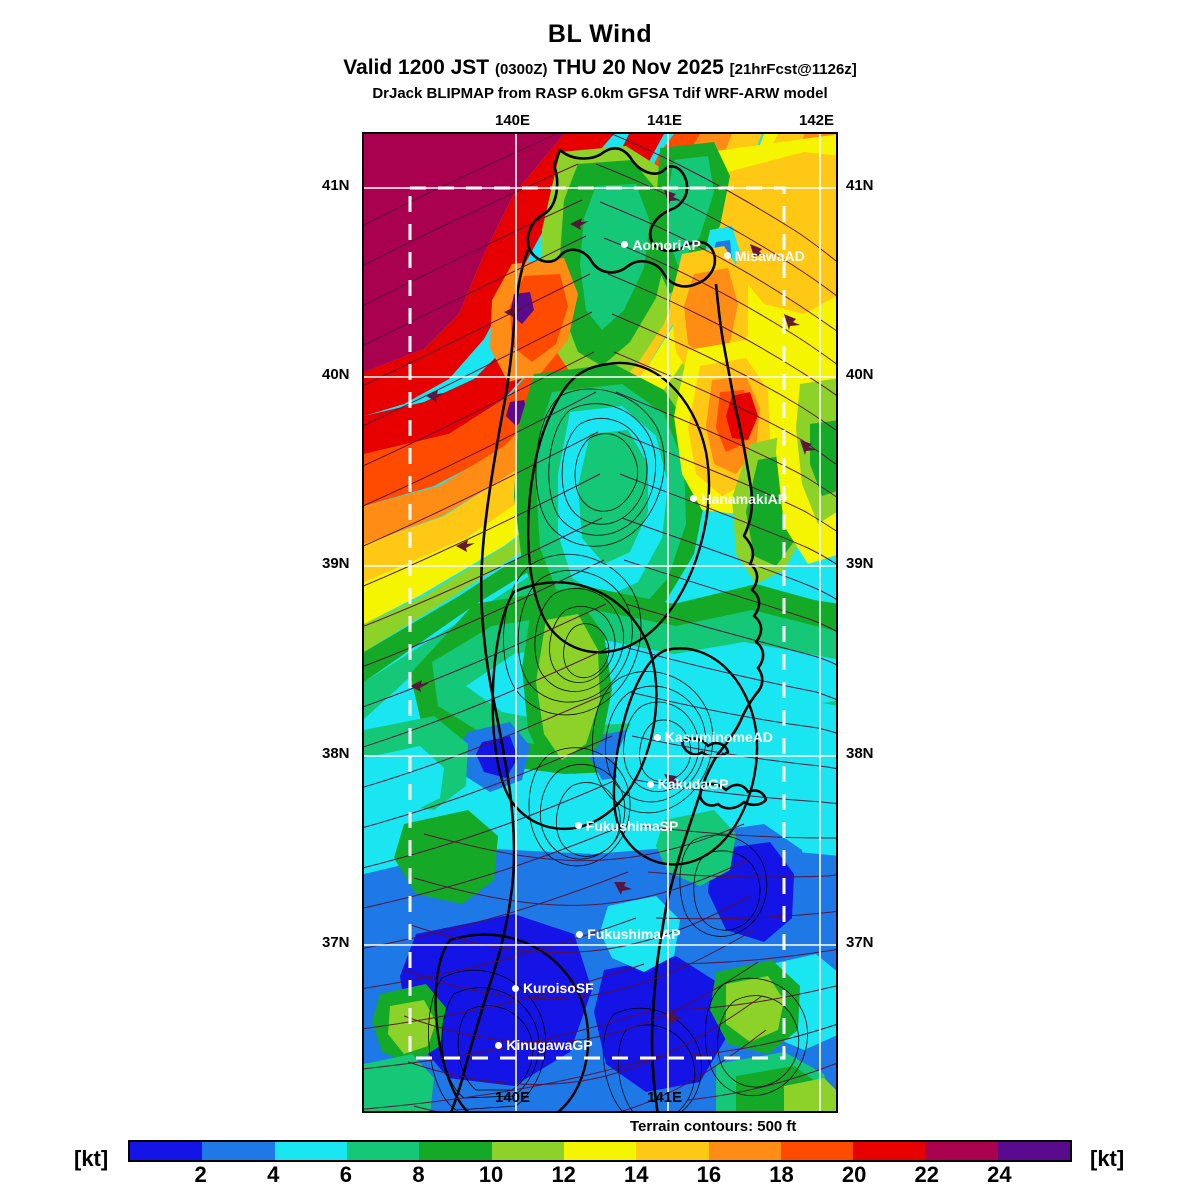 The width and height of the screenshot is (1200, 1200). I want to click on page-title: BL Wind, so click(600, 34).